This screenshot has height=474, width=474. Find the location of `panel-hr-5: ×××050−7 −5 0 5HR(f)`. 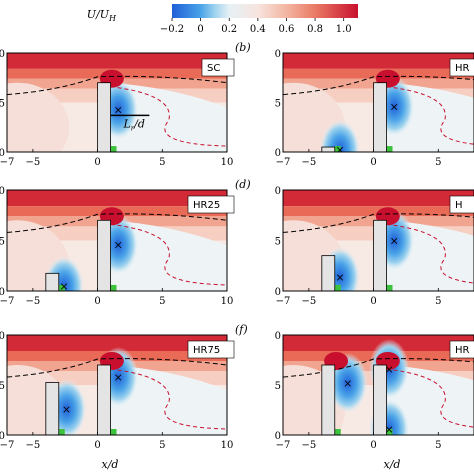

panel-hr-5: ×××050−7 −5 0 5HR(f) is located at coordinates (354, 387).